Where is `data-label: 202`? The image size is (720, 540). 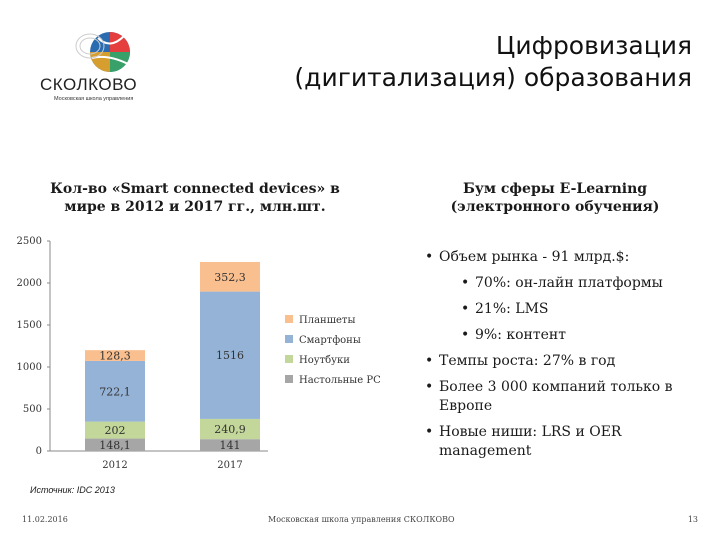 data-label: 202 is located at coordinates (115, 430).